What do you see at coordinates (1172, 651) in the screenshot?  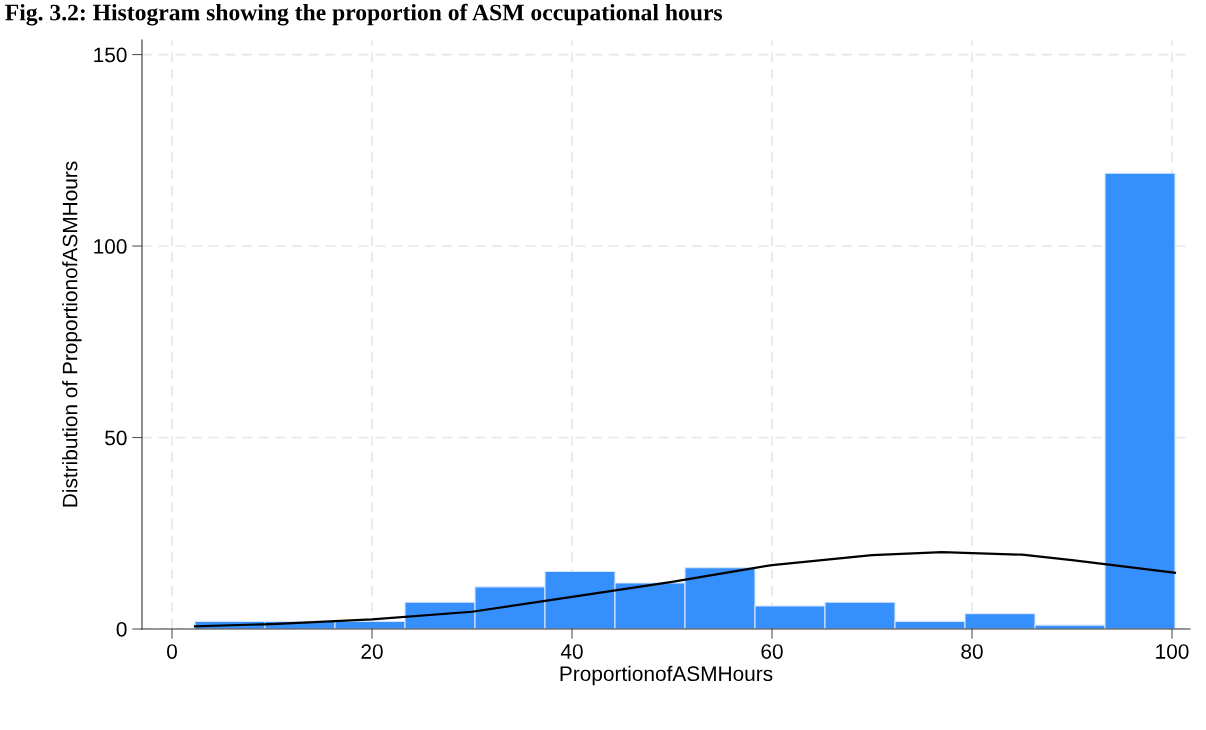 I see `x-tick-label: 100` at bounding box center [1172, 651].